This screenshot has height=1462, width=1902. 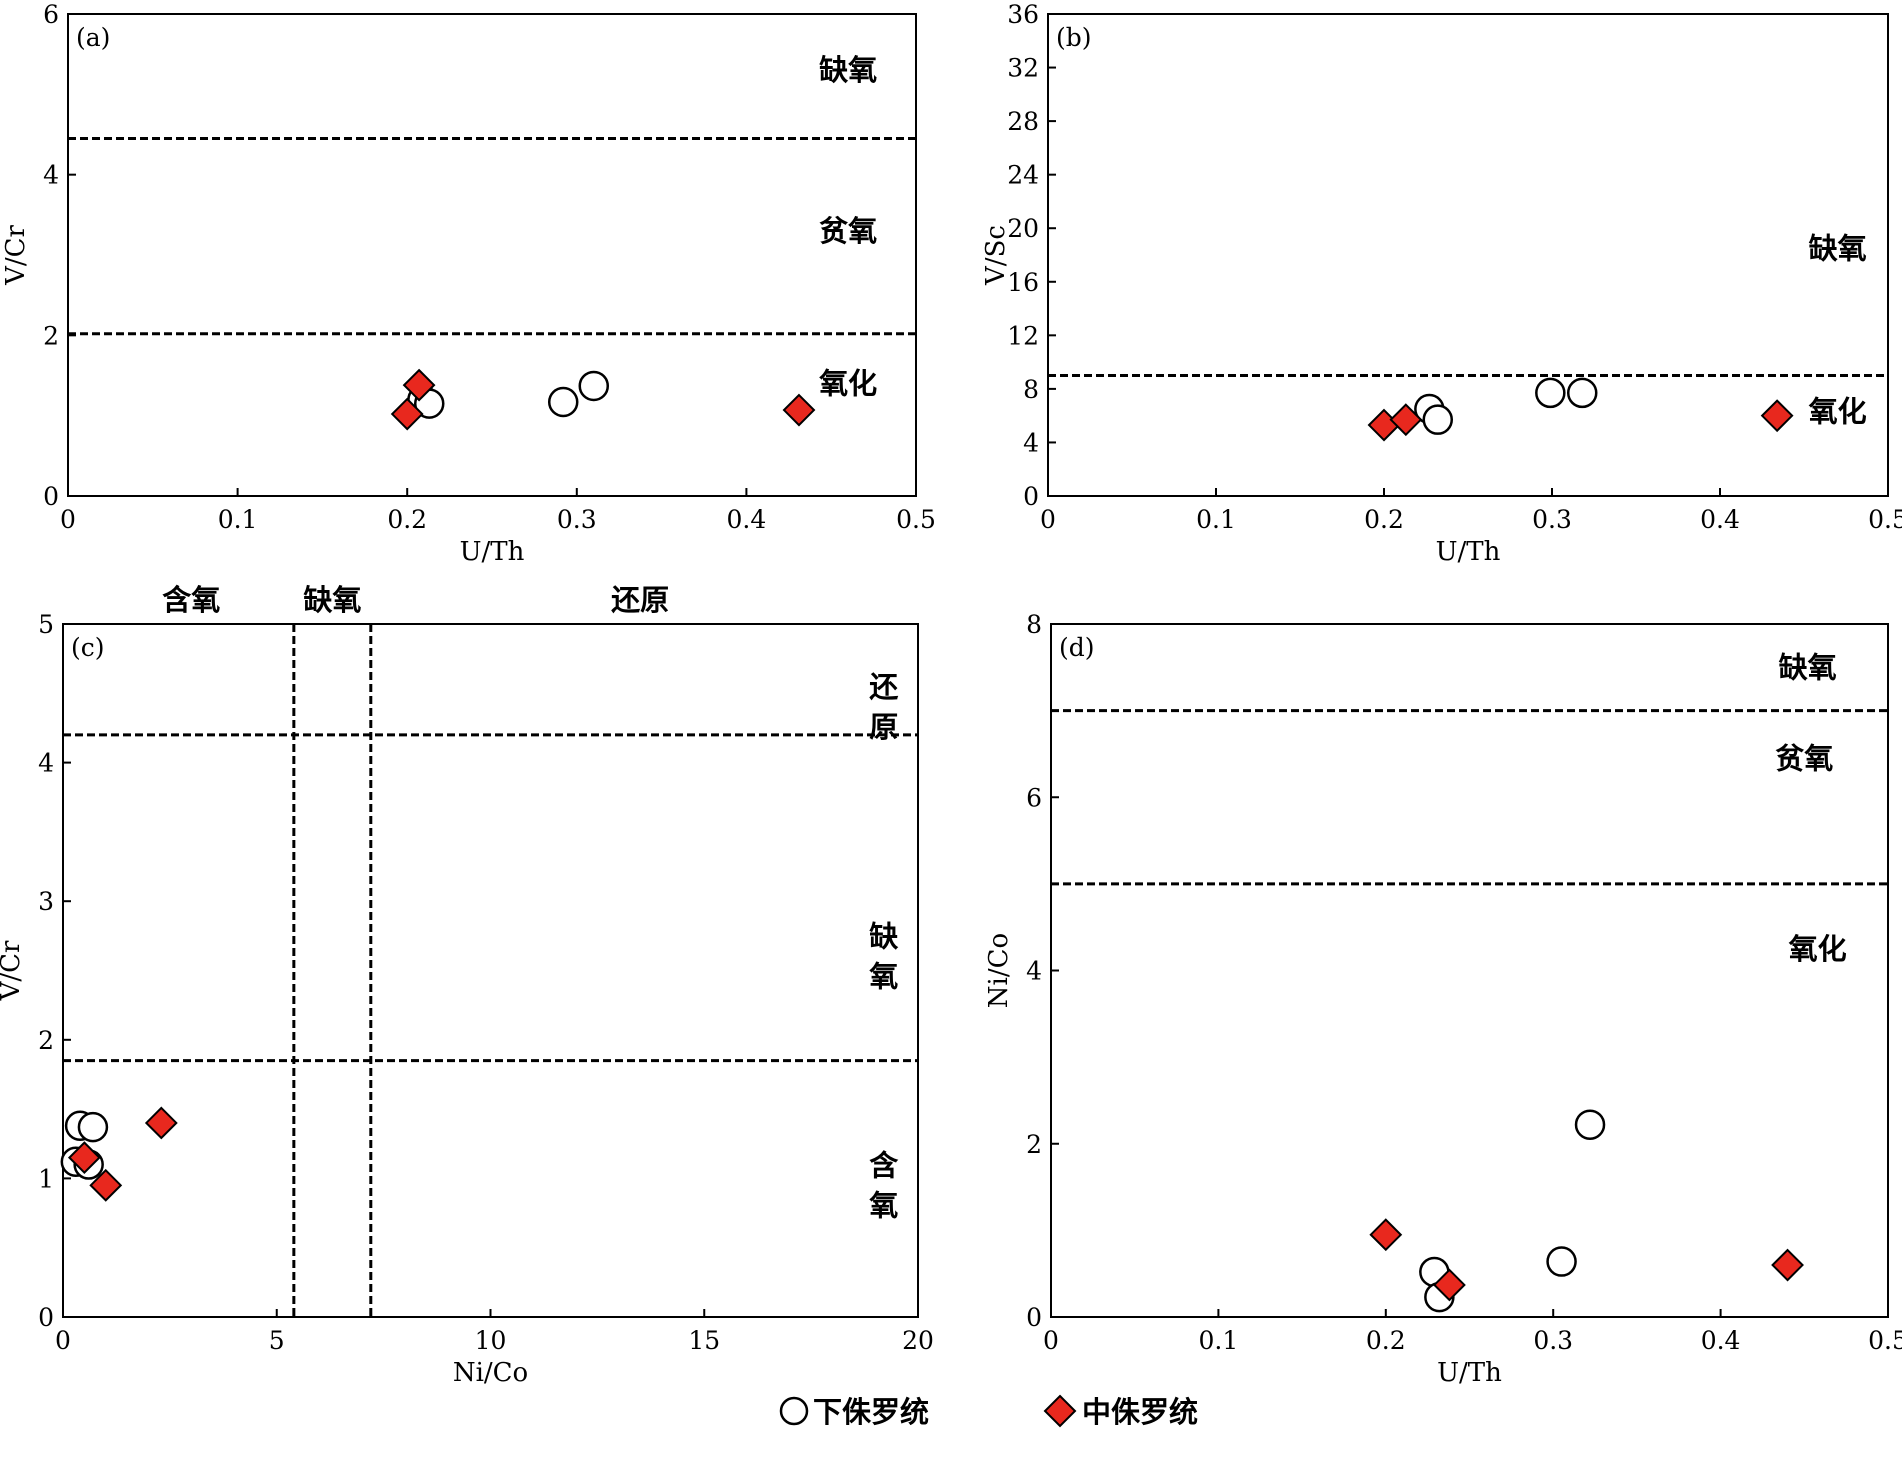 I want to click on y-tick-label: 16, so click(x=1023, y=282).